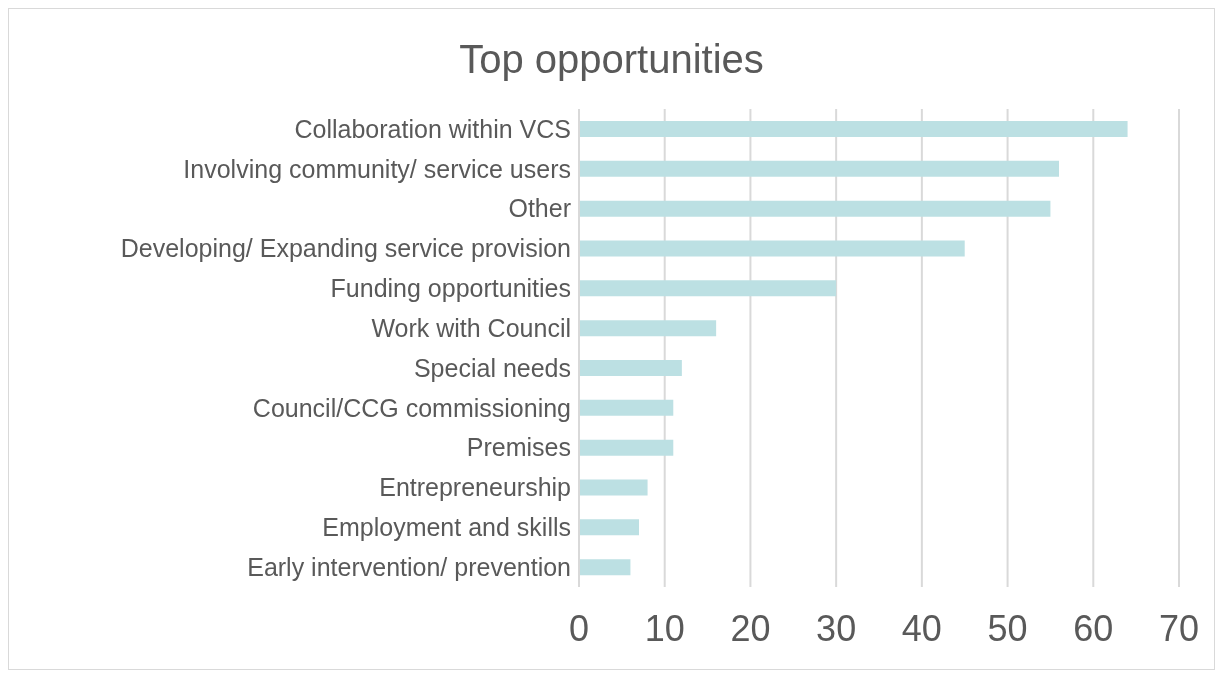 The width and height of the screenshot is (1225, 679). What do you see at coordinates (750, 628) in the screenshot?
I see `x-tick-label: 20` at bounding box center [750, 628].